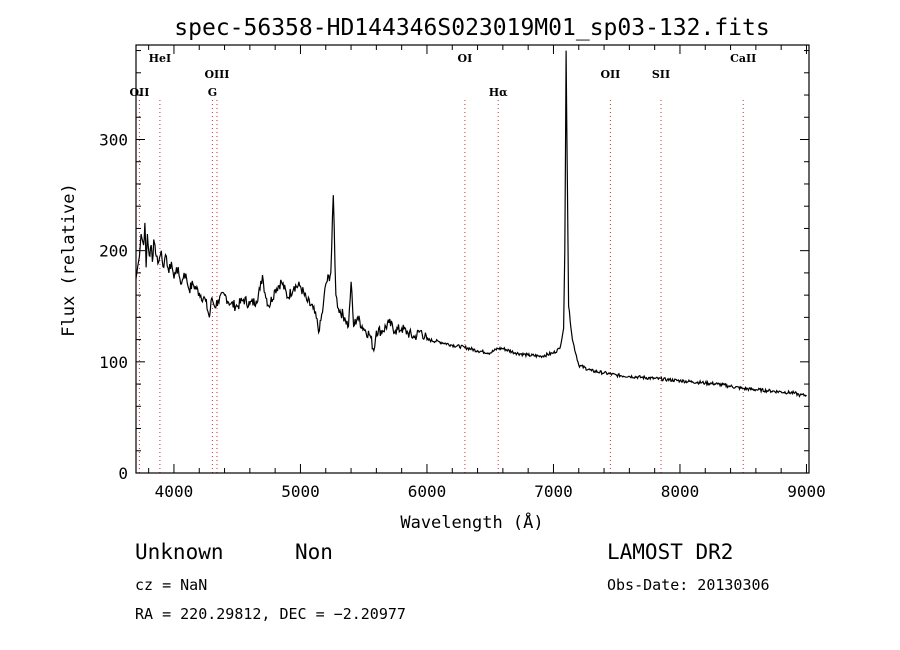  I want to click on y-axis-label: Flux (relative), so click(69, 260).